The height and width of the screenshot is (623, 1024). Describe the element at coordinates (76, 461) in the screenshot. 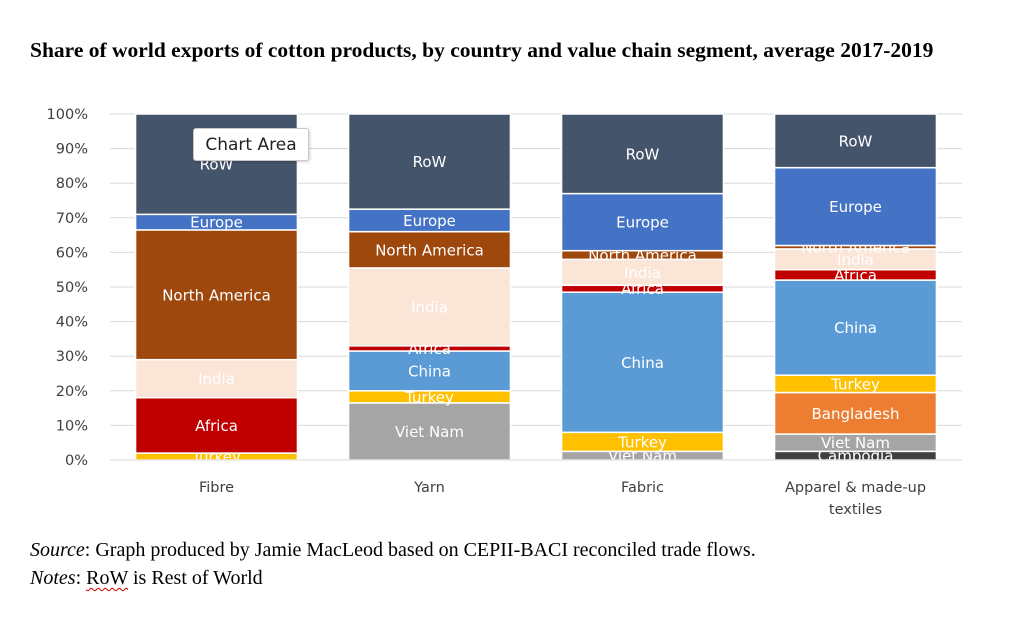

I see `y-tick-label: 0%` at that location.